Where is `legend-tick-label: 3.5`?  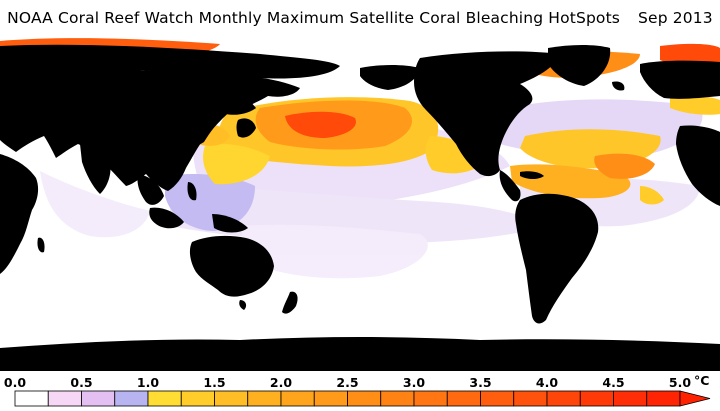
legend-tick-label: 3.5 is located at coordinates (480, 382).